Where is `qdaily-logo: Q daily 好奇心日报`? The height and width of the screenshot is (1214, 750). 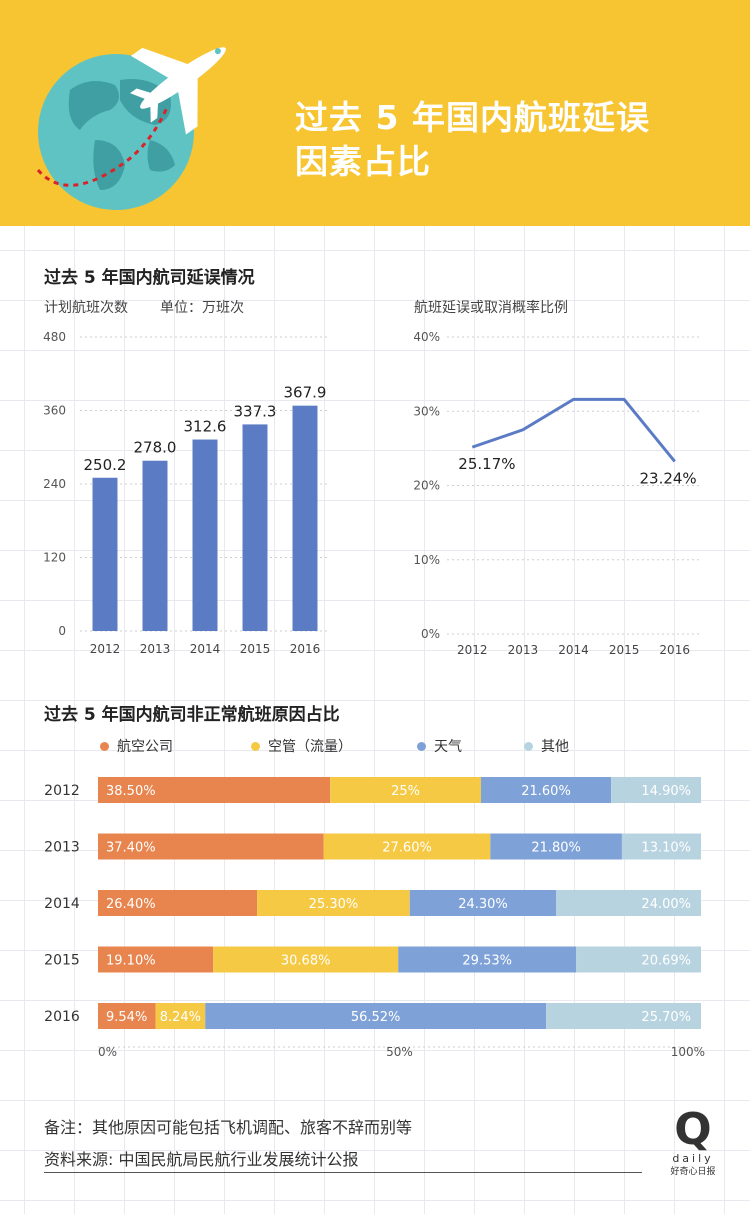
qdaily-logo: Q daily 好奇心日报 is located at coordinates (693, 1143).